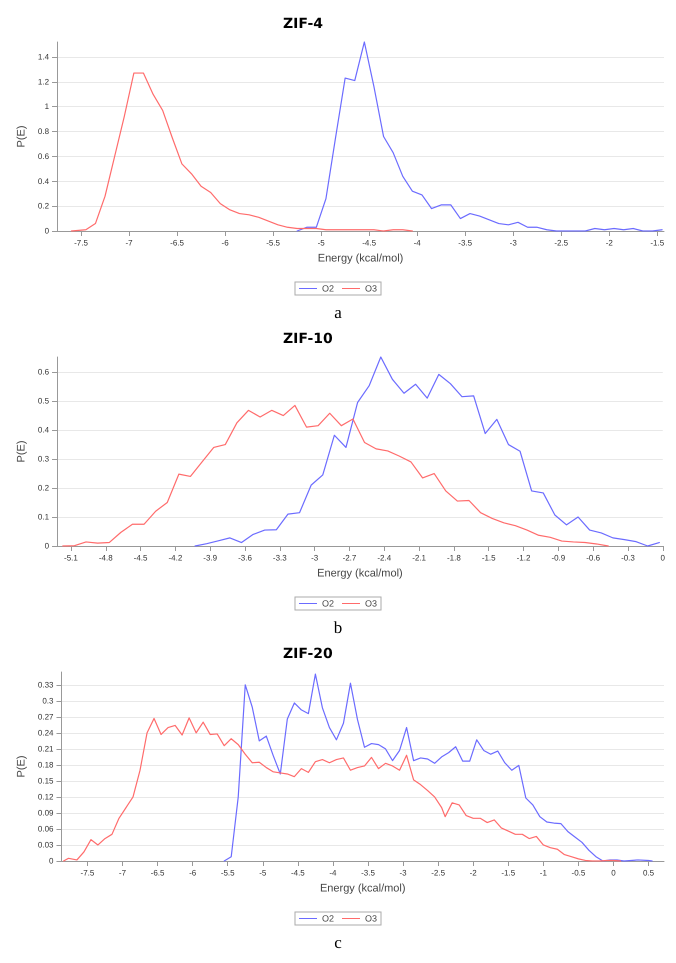 The image size is (676, 963). What do you see at coordinates (338, 627) in the screenshot?
I see `text: b` at bounding box center [338, 627].